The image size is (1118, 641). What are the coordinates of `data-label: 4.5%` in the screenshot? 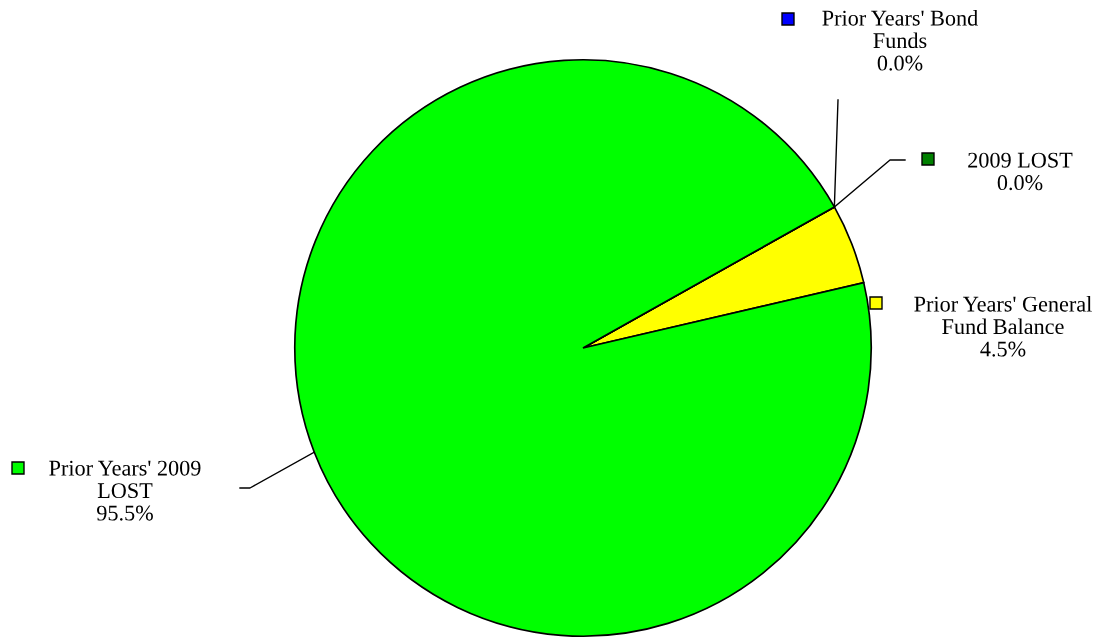 It's located at (1003, 349).